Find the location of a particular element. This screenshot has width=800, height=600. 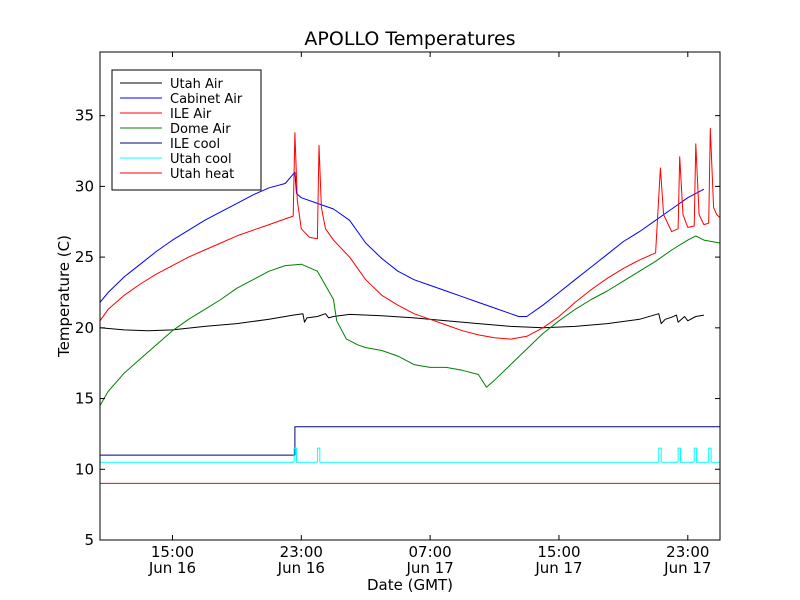

x-tick-time-label: 07:00 is located at coordinates (430, 552).